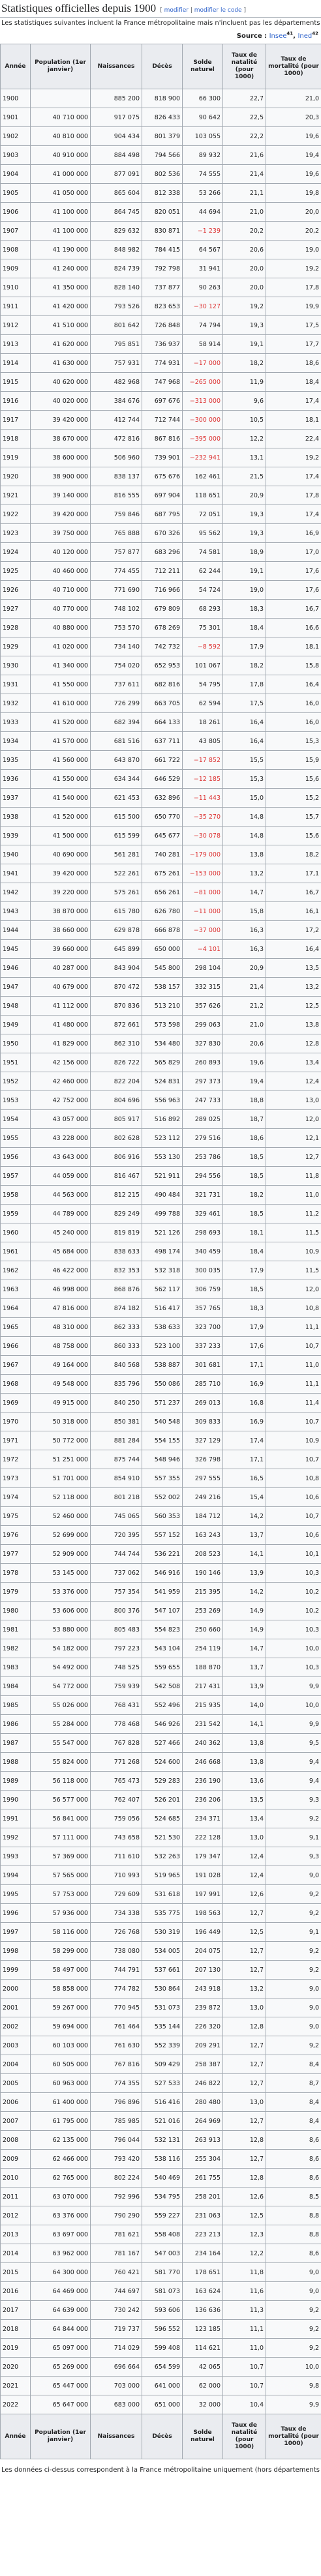 The height and width of the screenshot is (2576, 321). What do you see at coordinates (244, 2215) in the screenshot?
I see `value-cell: 12,5` at bounding box center [244, 2215].